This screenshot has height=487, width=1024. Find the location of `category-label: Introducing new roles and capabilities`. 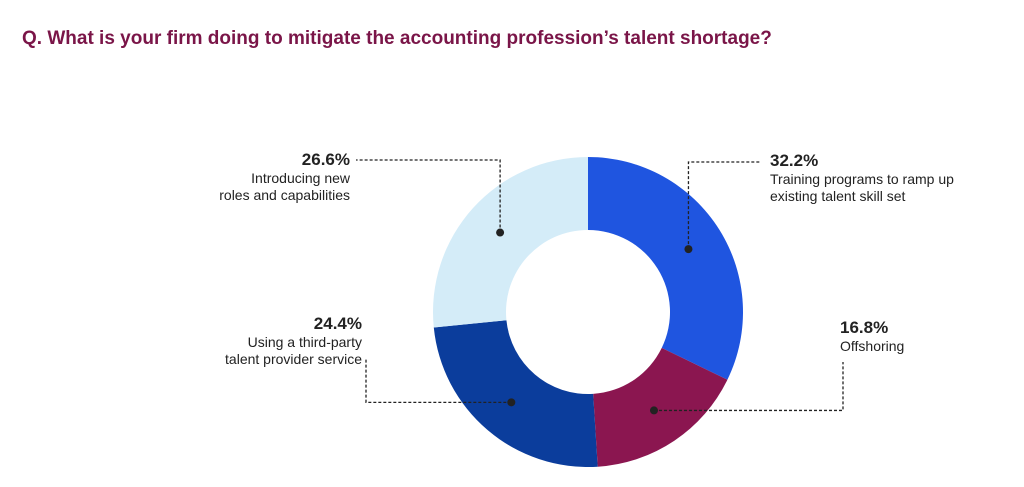

category-label: Introducing new roles and capabilities is located at coordinates (284, 186).